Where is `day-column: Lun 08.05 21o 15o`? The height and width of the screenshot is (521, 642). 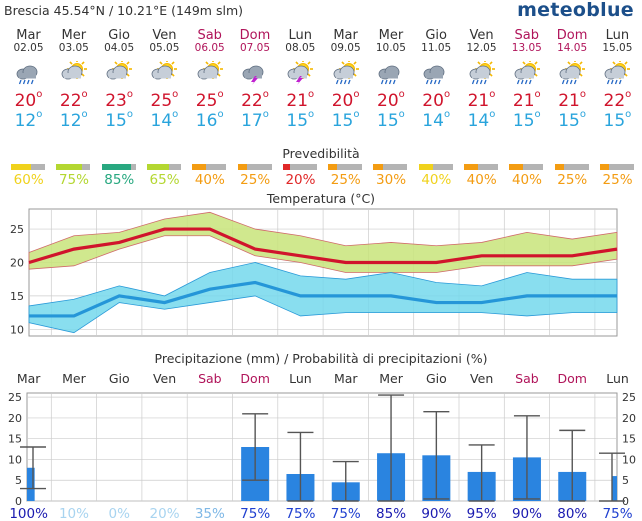 day-column: Lun 08.05 21o 15o is located at coordinates (300, 80).